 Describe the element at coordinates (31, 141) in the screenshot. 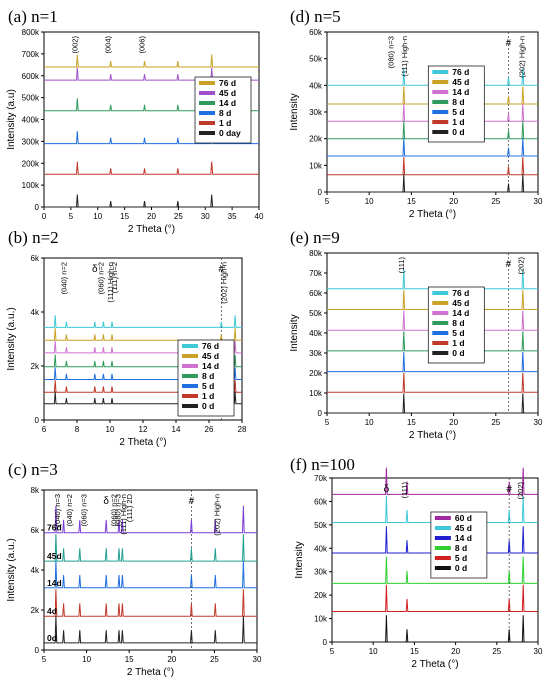

I see `y-tick-label: 300k` at that location.